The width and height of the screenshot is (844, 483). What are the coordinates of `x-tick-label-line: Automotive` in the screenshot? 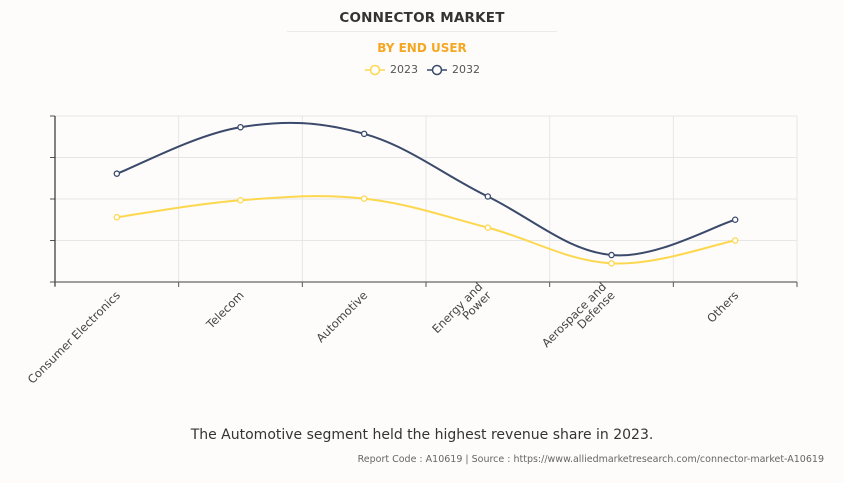 It's located at (341, 316).